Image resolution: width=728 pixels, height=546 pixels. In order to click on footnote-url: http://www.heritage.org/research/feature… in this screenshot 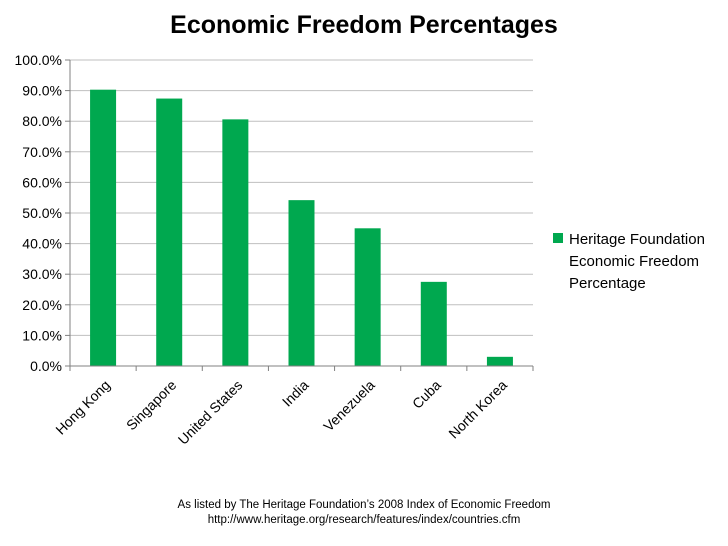, I will do `click(364, 520)`.